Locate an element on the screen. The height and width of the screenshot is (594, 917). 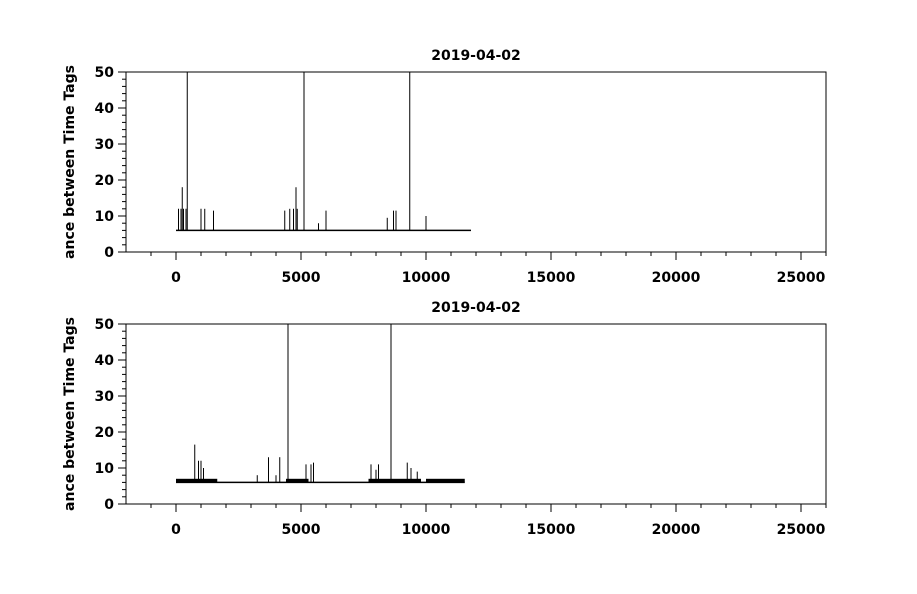
bottom-panel-x-tick-label: 15000 is located at coordinates (551, 530).